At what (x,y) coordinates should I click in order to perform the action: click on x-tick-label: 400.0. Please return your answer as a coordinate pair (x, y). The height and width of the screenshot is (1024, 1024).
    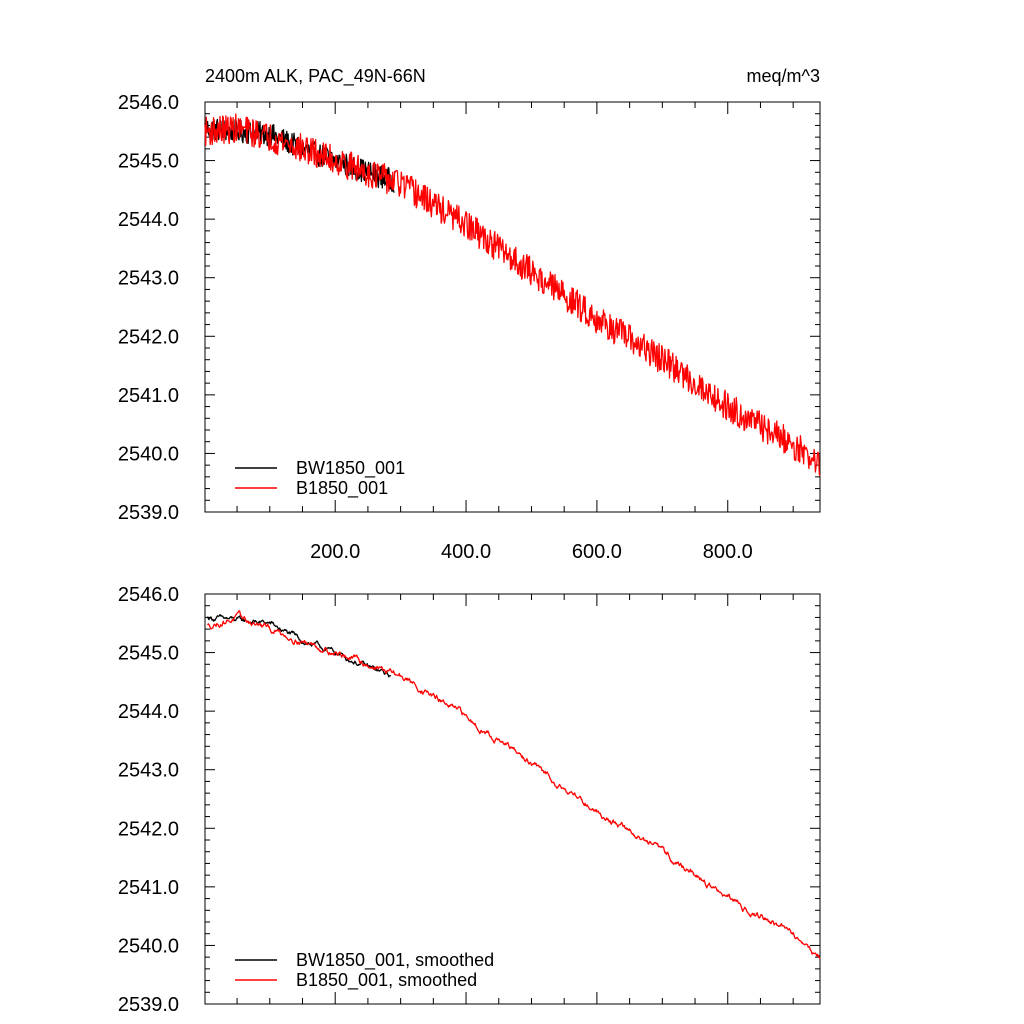
    Looking at the image, I should click on (466, 552).